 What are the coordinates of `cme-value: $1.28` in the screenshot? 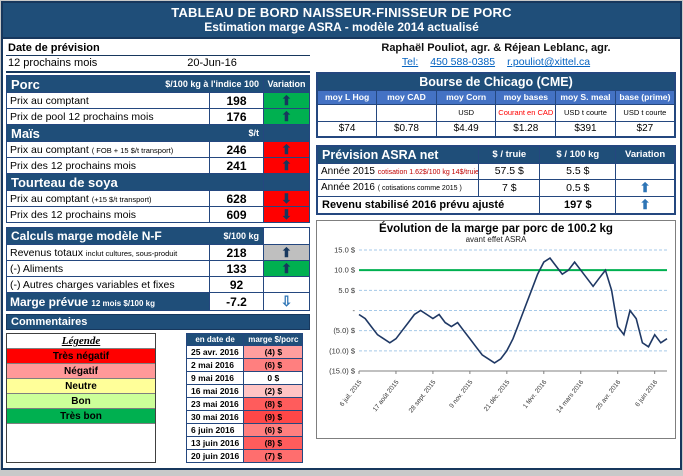 It's located at (526, 129).